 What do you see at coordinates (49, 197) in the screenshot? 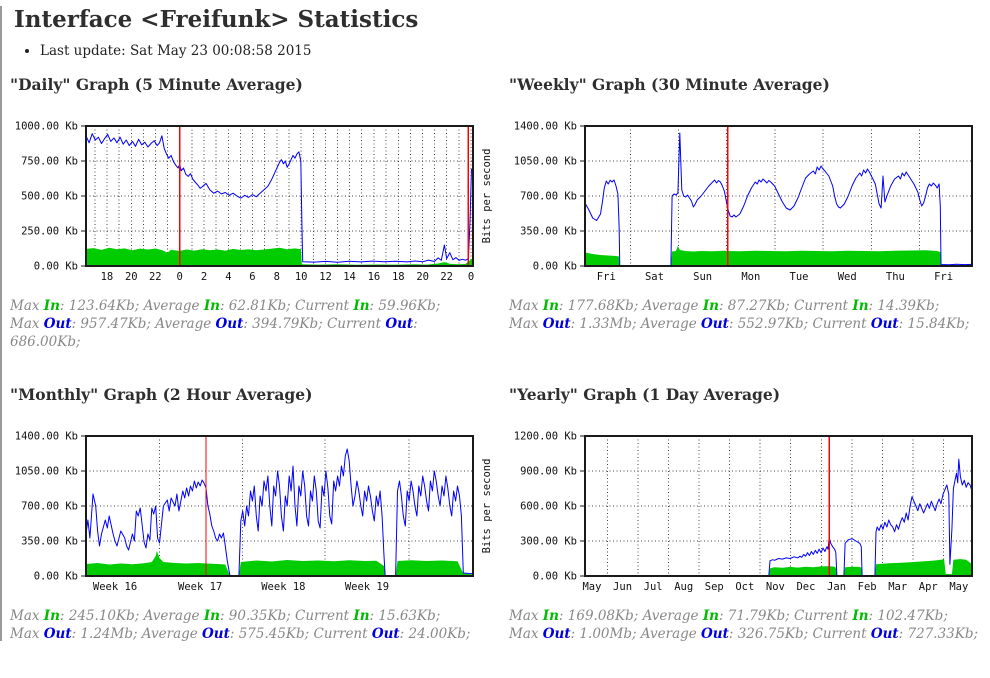
I see `y-axis-label: 500.00 Kb` at bounding box center [49, 197].